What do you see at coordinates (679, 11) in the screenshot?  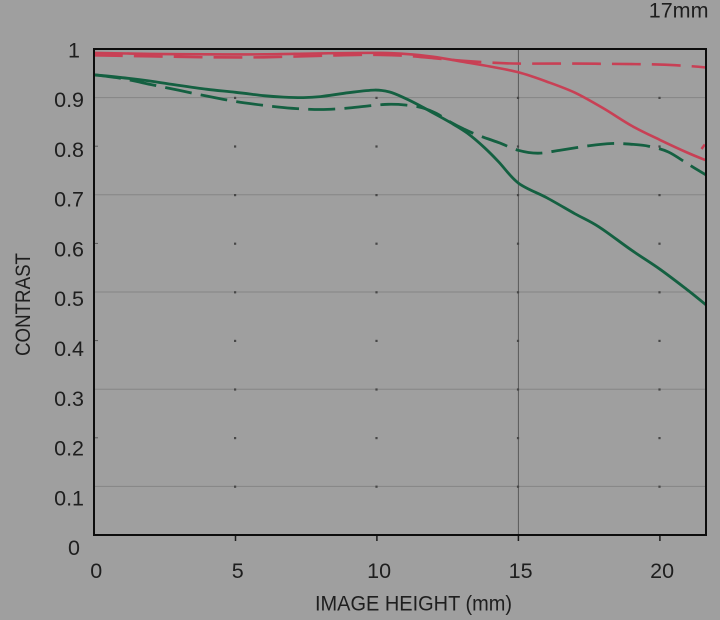 I see `svg-text: 17mm` at bounding box center [679, 11].